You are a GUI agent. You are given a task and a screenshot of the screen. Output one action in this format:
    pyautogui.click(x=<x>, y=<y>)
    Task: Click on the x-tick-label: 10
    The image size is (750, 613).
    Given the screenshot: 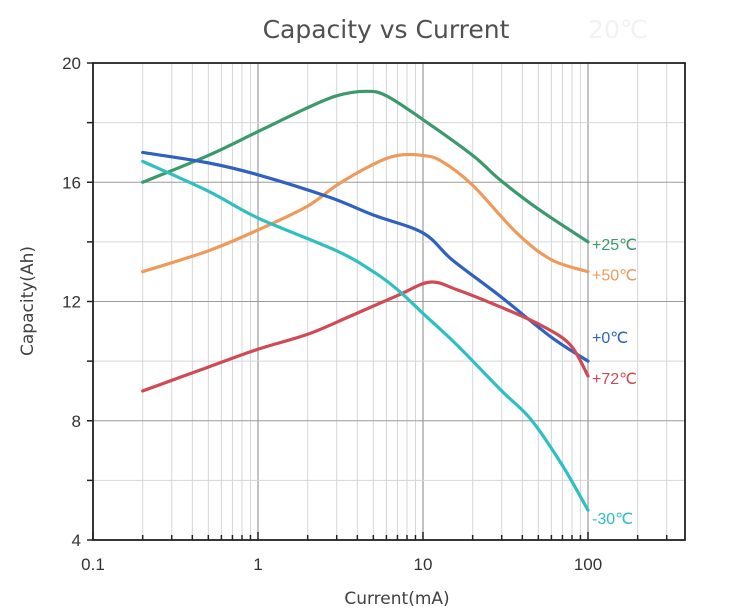 What is the action you would take?
    pyautogui.click(x=423, y=564)
    